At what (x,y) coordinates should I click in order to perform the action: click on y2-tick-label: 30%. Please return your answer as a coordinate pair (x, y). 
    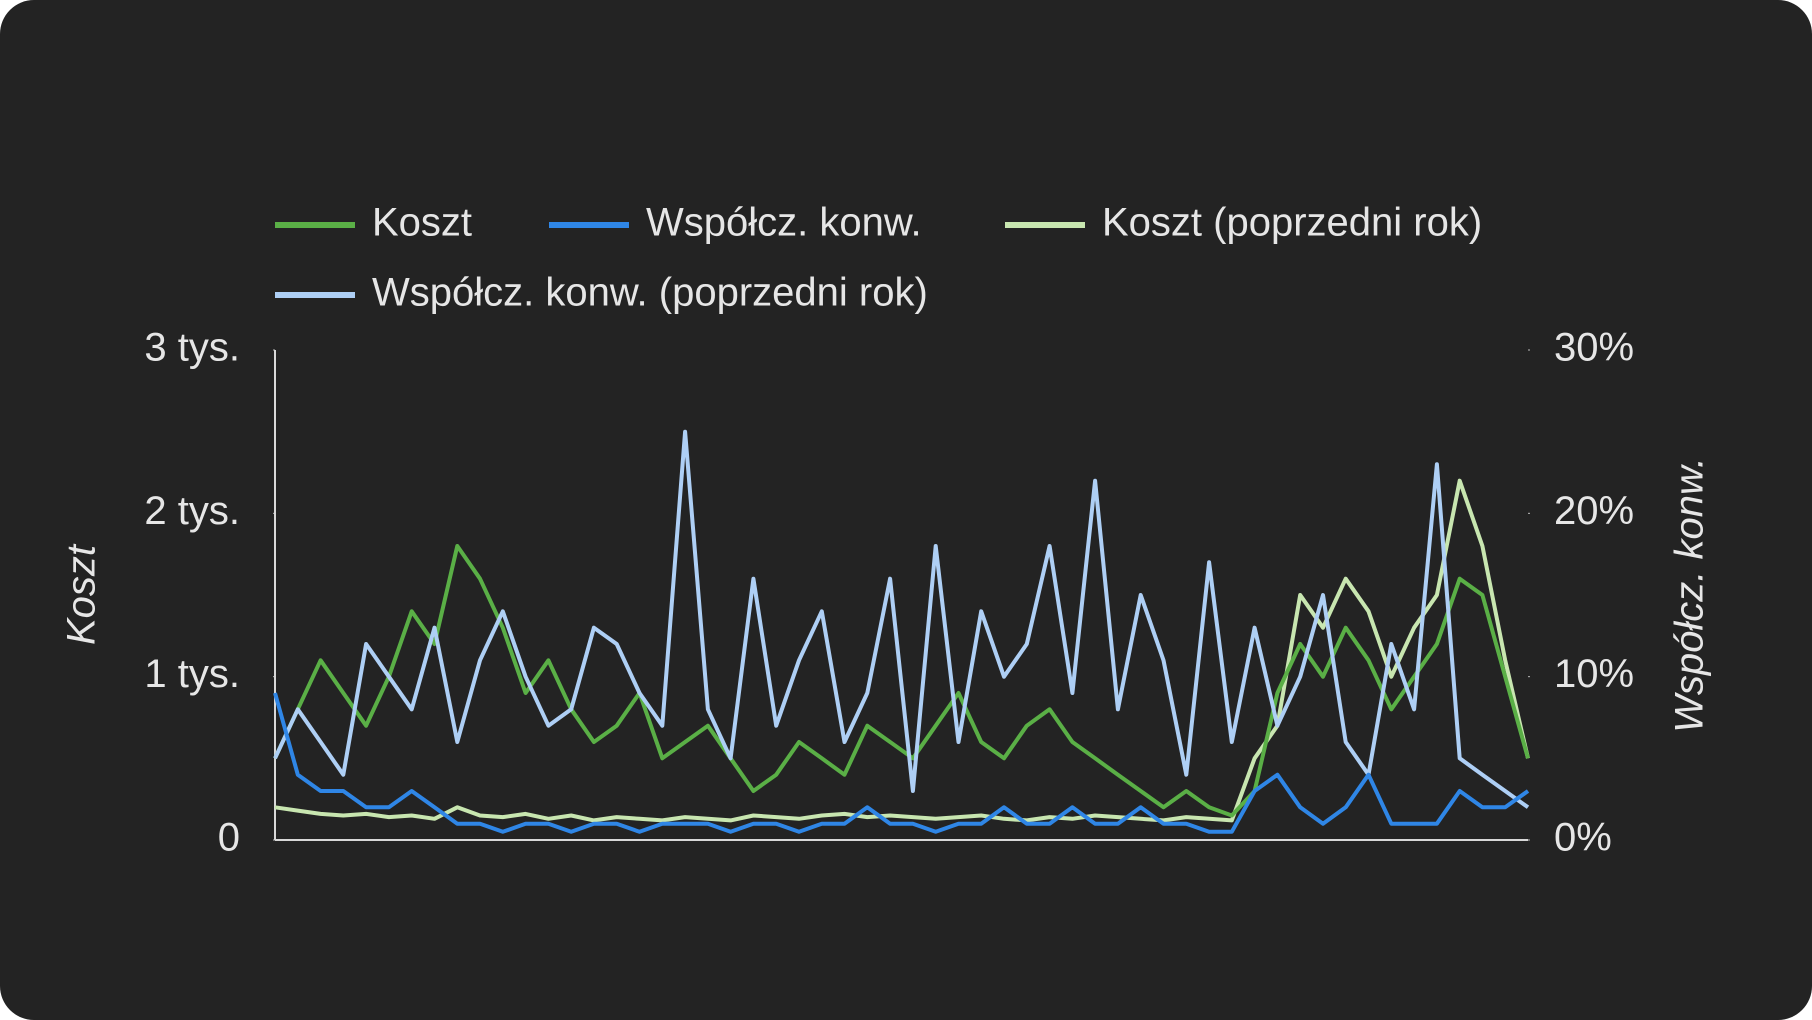
    Looking at the image, I should click on (1594, 348).